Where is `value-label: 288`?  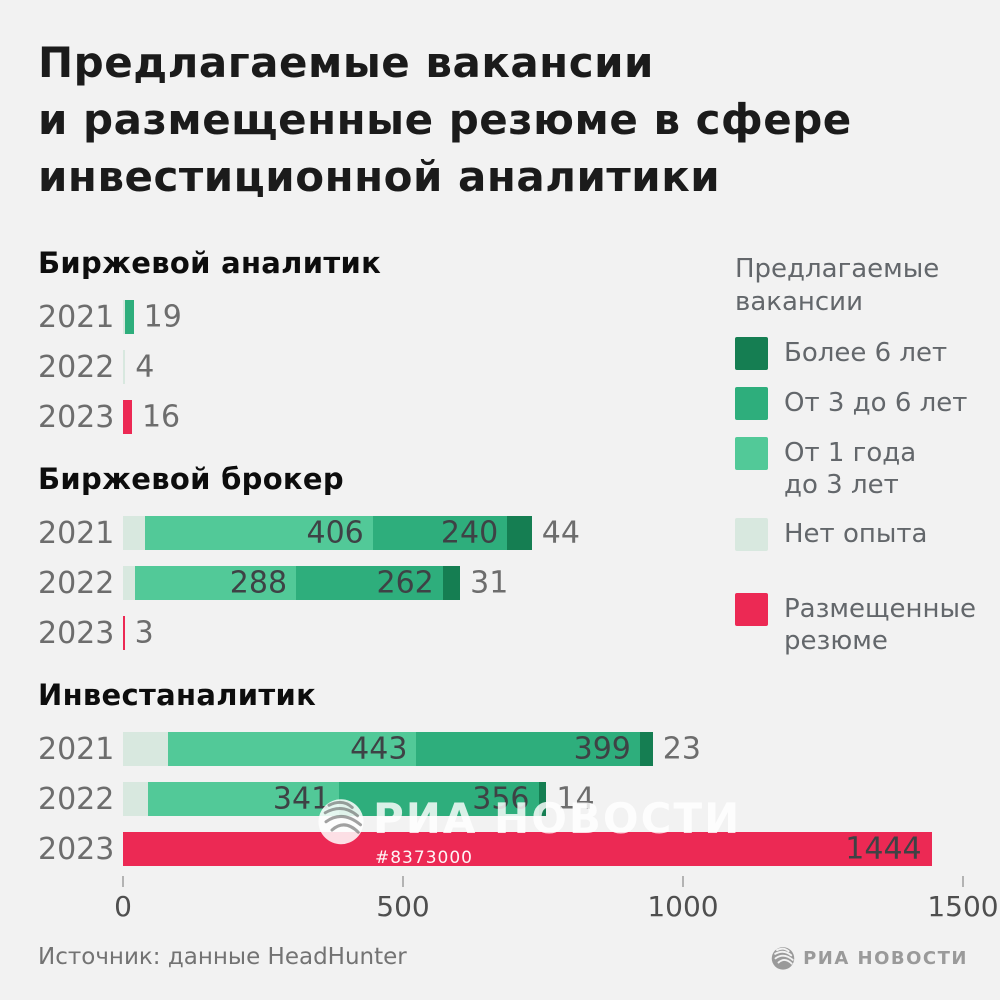 value-label: 288 is located at coordinates (258, 583).